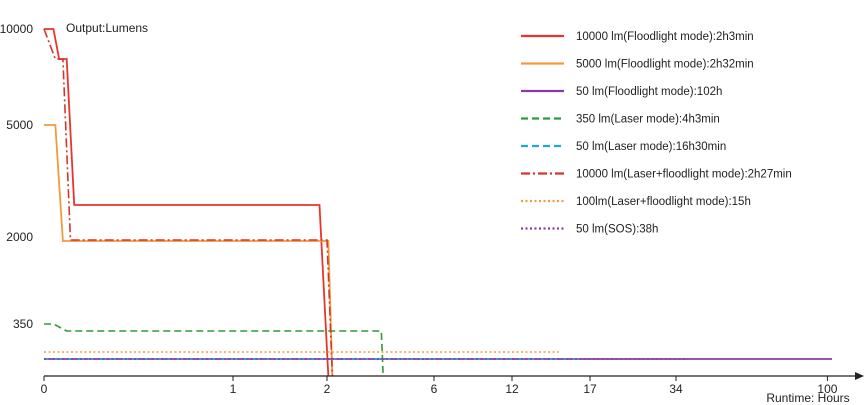  What do you see at coordinates (107, 28) in the screenshot?
I see `chart-title: Output:Lumens` at bounding box center [107, 28].